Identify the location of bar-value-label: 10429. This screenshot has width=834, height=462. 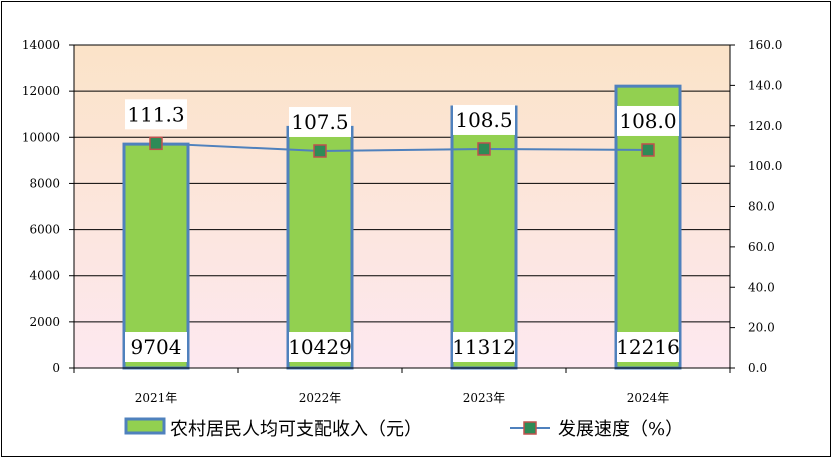
(320, 347).